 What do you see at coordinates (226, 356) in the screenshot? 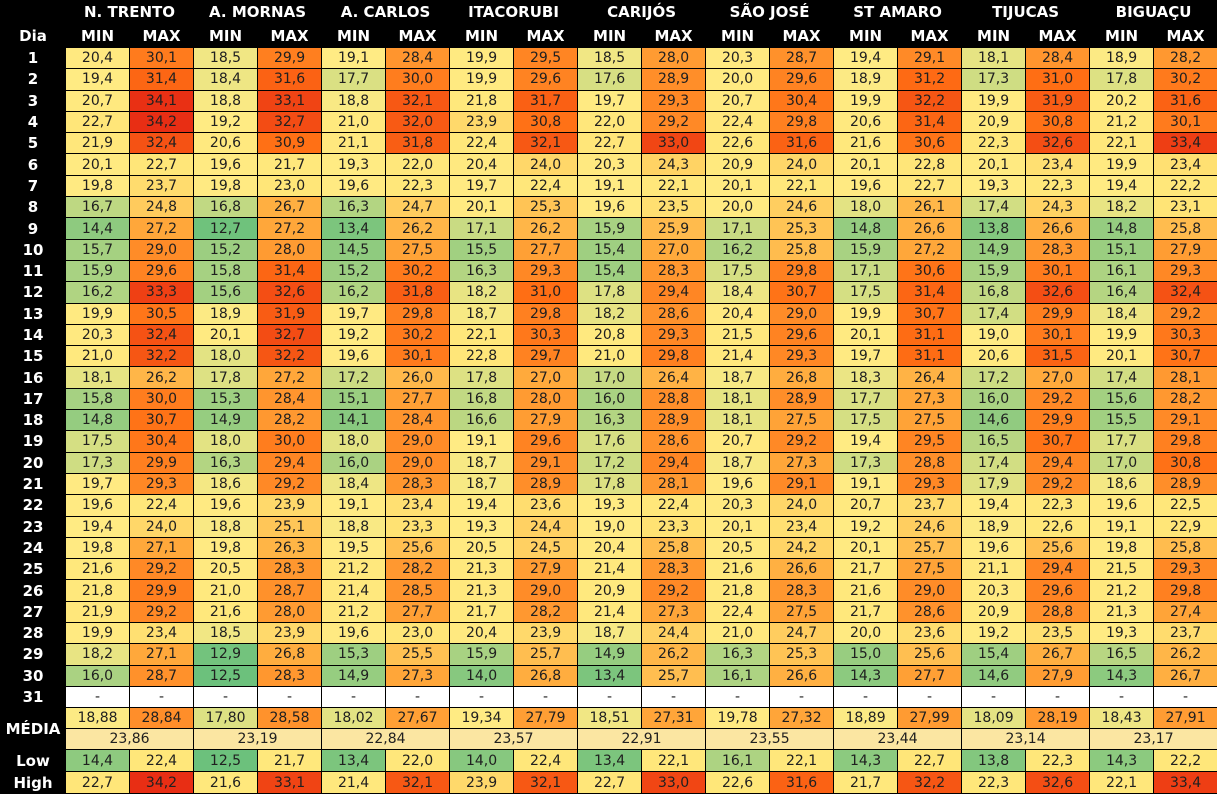
I see `min-value-cell: 18,0` at bounding box center [226, 356].